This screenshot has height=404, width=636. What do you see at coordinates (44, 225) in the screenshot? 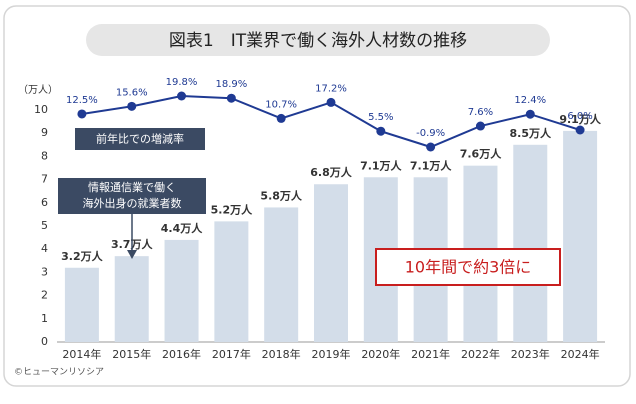
I see `y-tick-label: 5` at bounding box center [44, 225].